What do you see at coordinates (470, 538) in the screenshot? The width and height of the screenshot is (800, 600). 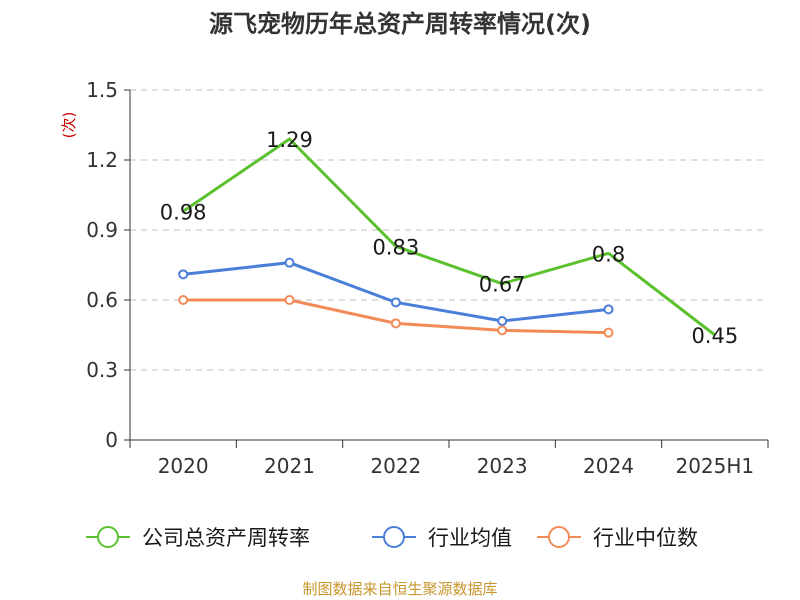 I see `legend-label: 行业均值` at bounding box center [470, 538].